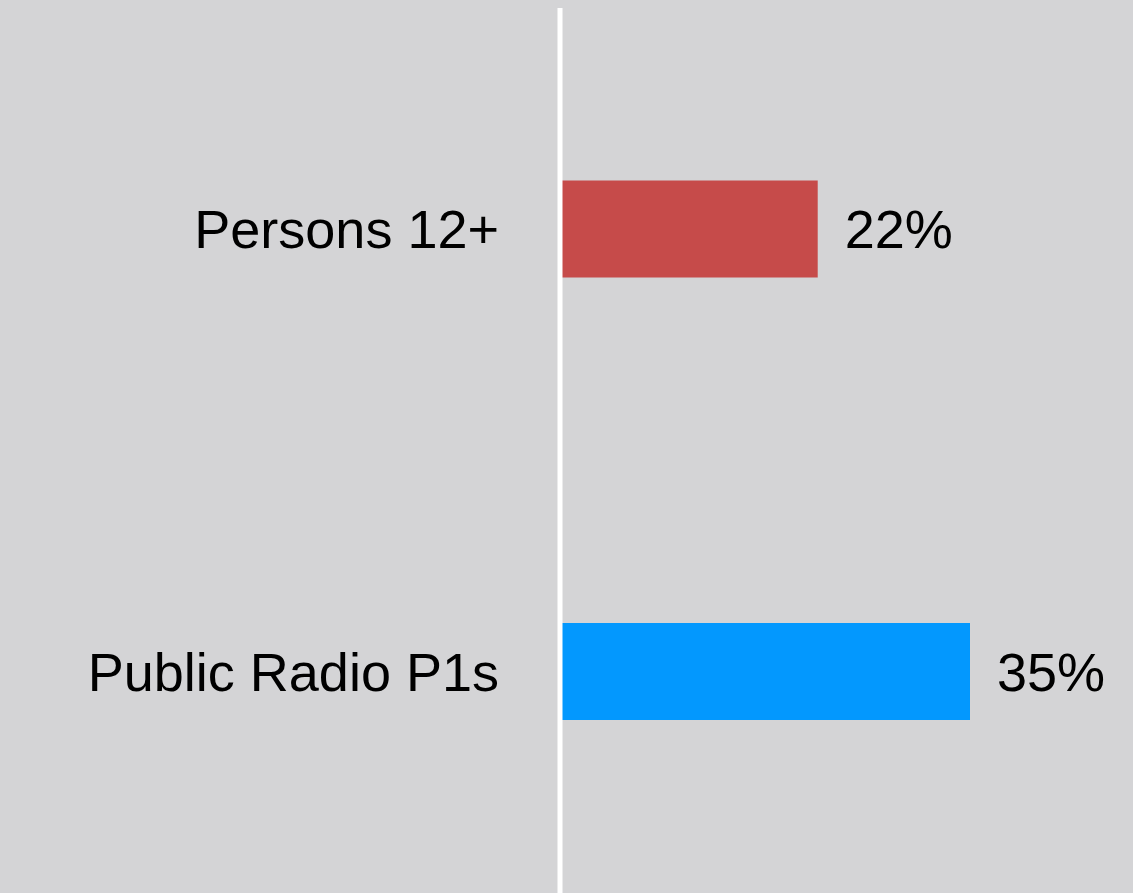  I want to click on data-label: 22%, so click(898, 229).